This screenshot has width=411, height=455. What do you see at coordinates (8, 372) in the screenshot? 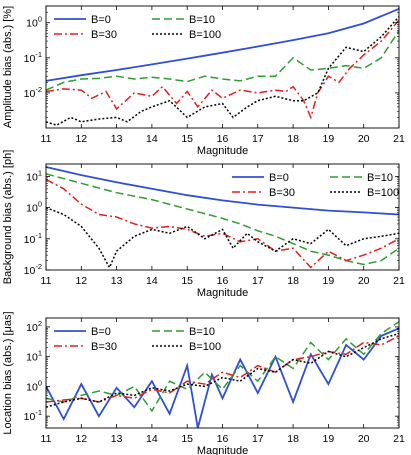
I see `y-axis-label: Location bias (abs.) [μas]` at bounding box center [8, 372].